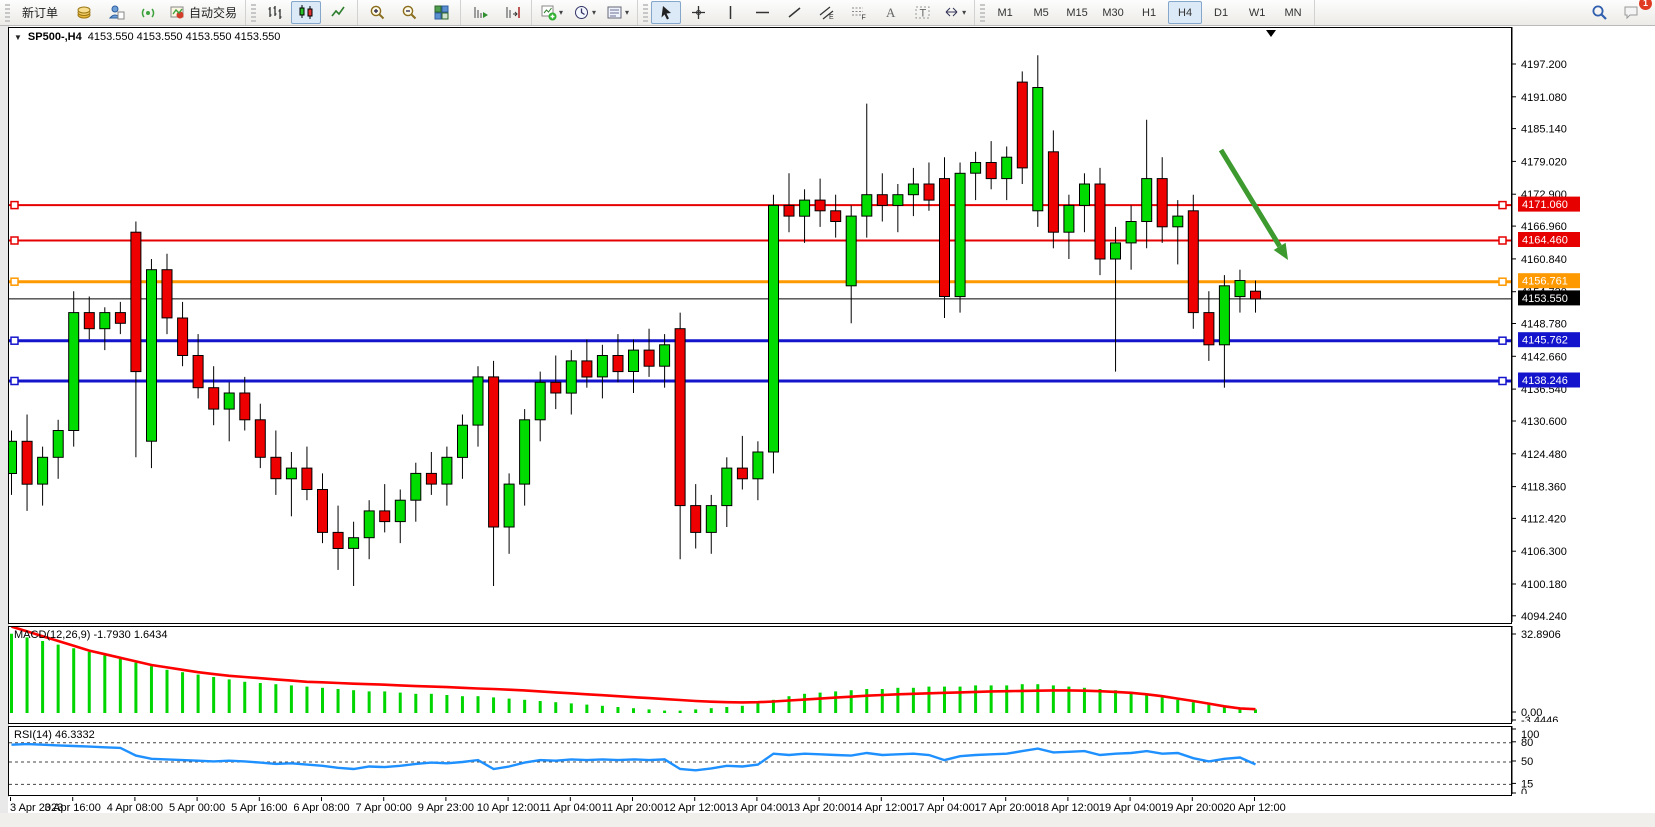 The height and width of the screenshot is (827, 1655). Describe the element at coordinates (116, 12) in the screenshot. I see `accounts-person-icon` at that location.